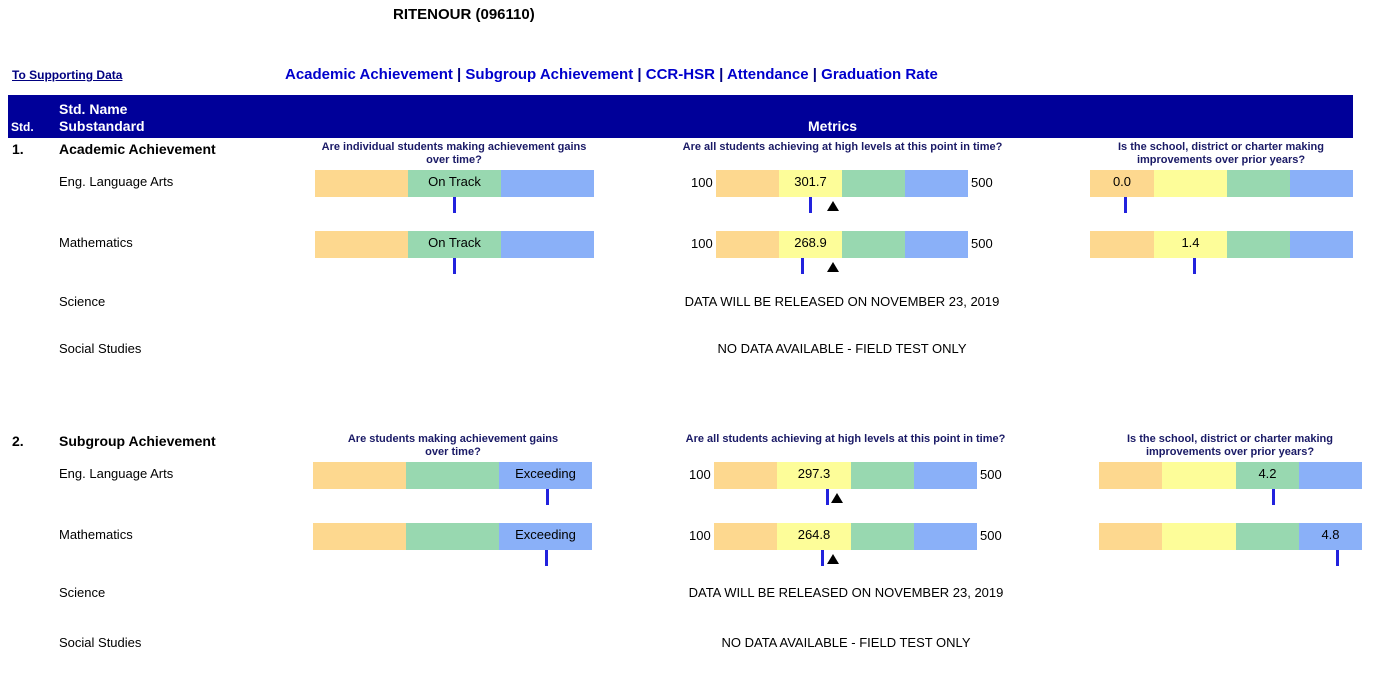  I want to click on header-metrics: Metrics, so click(833, 126).